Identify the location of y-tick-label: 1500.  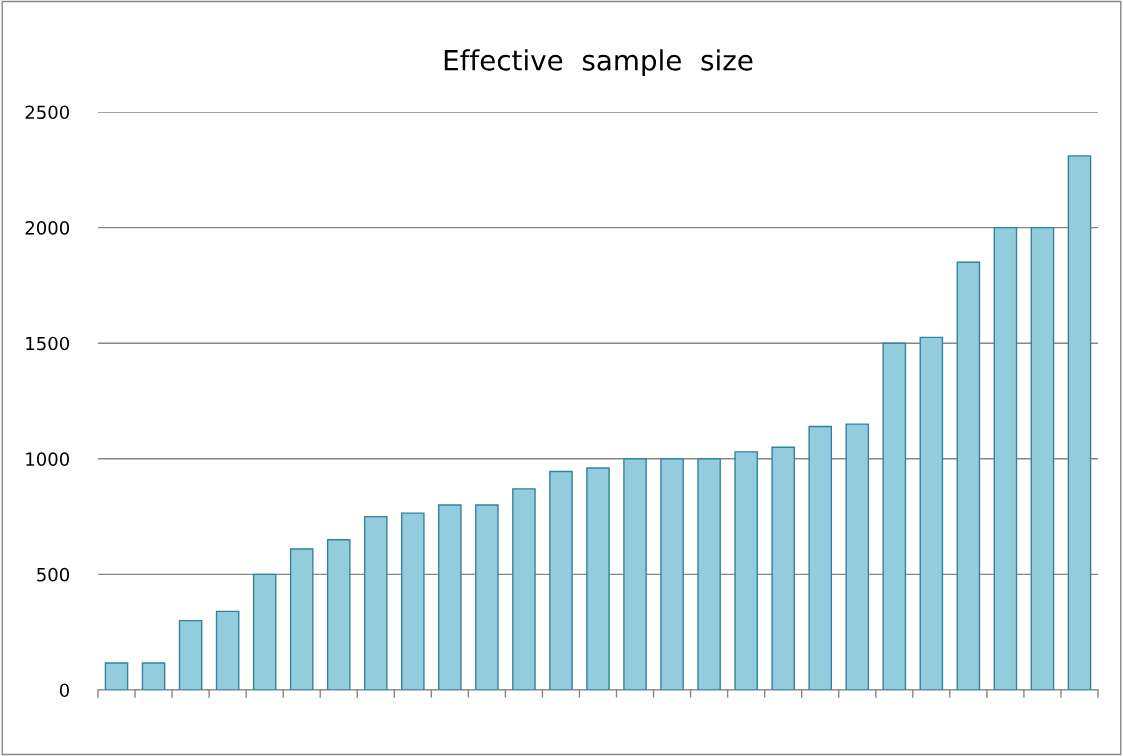
(48, 343).